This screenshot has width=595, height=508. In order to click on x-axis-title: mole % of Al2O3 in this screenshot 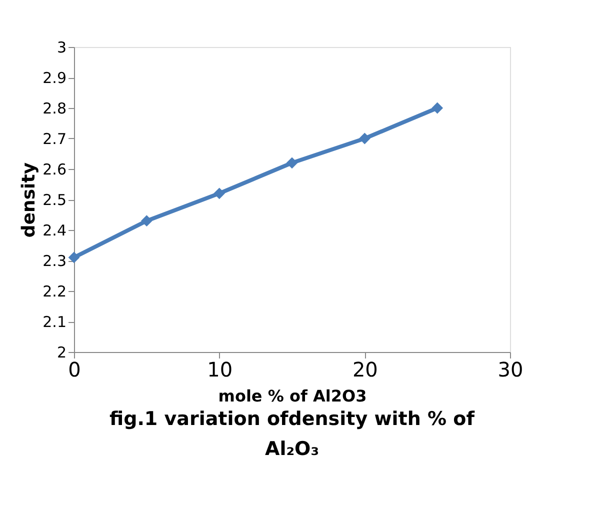, I will do `click(292, 396)`.